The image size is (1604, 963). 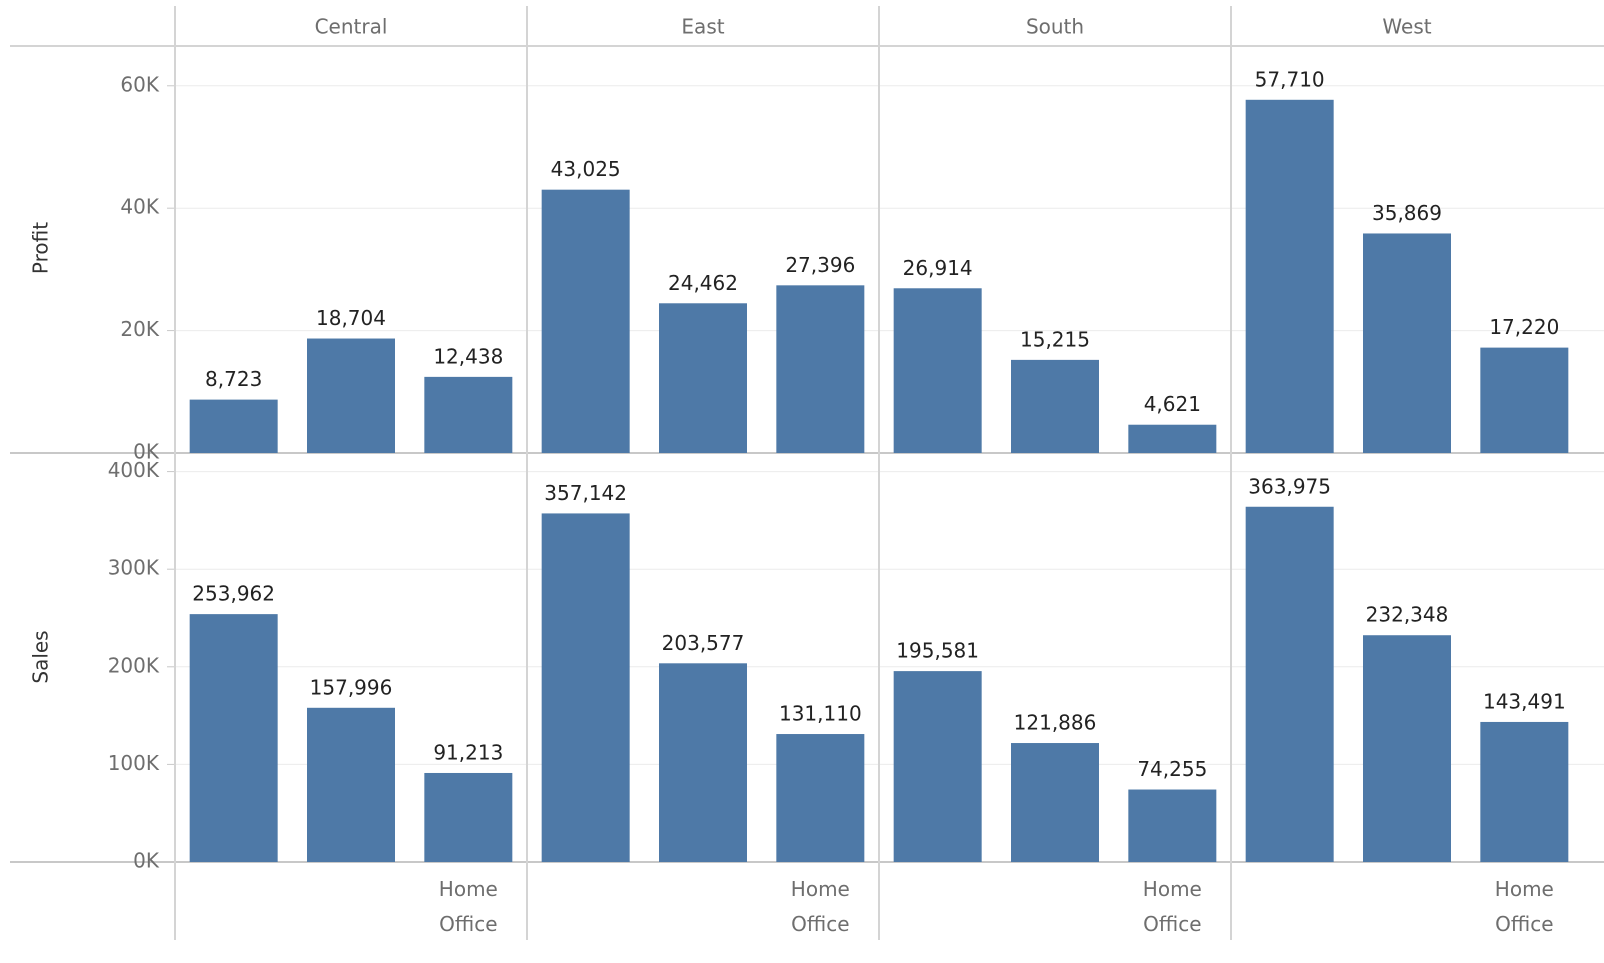 What do you see at coordinates (1172, 404) in the screenshot?
I see `data-label: 4,621` at bounding box center [1172, 404].